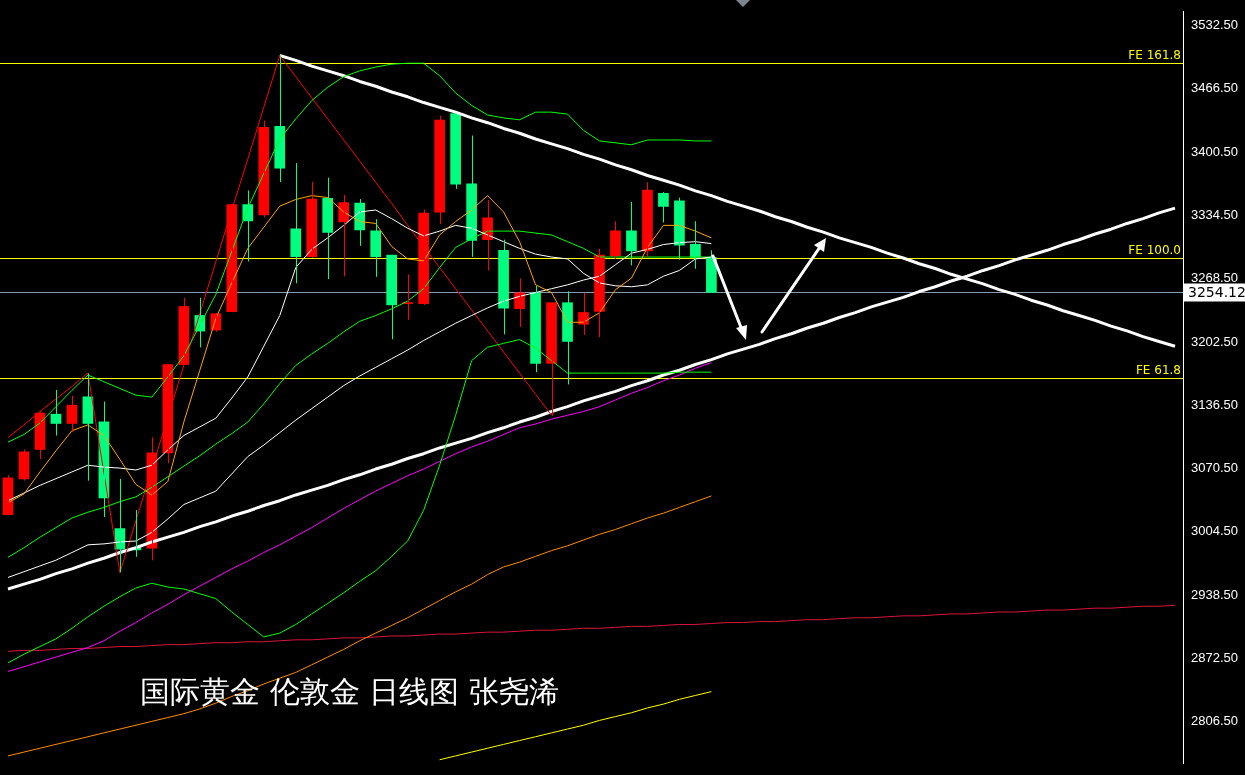 This screenshot has width=1245, height=775. I want to click on y-tick-label: 3136.50, so click(1214, 404).